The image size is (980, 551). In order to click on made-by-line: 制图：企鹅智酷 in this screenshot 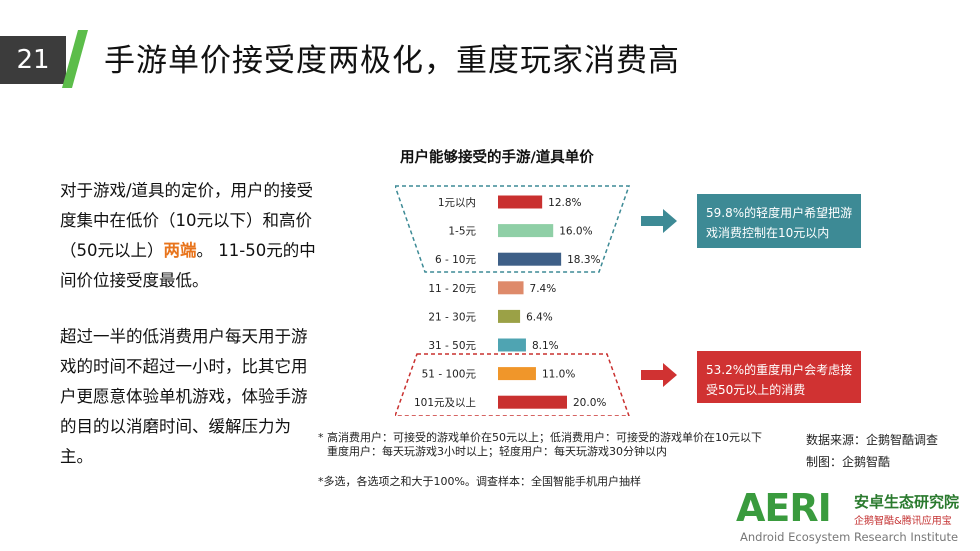, I will do `click(848, 462)`.